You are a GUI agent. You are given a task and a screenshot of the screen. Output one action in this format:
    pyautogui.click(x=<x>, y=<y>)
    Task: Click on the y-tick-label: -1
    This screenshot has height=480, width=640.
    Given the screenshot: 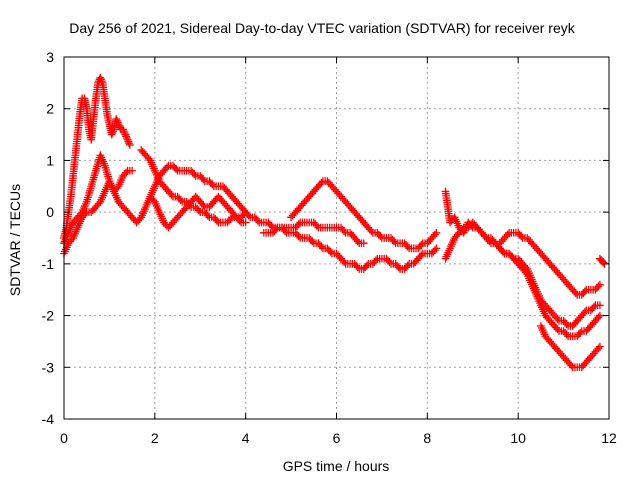 What is the action you would take?
    pyautogui.click(x=48, y=264)
    